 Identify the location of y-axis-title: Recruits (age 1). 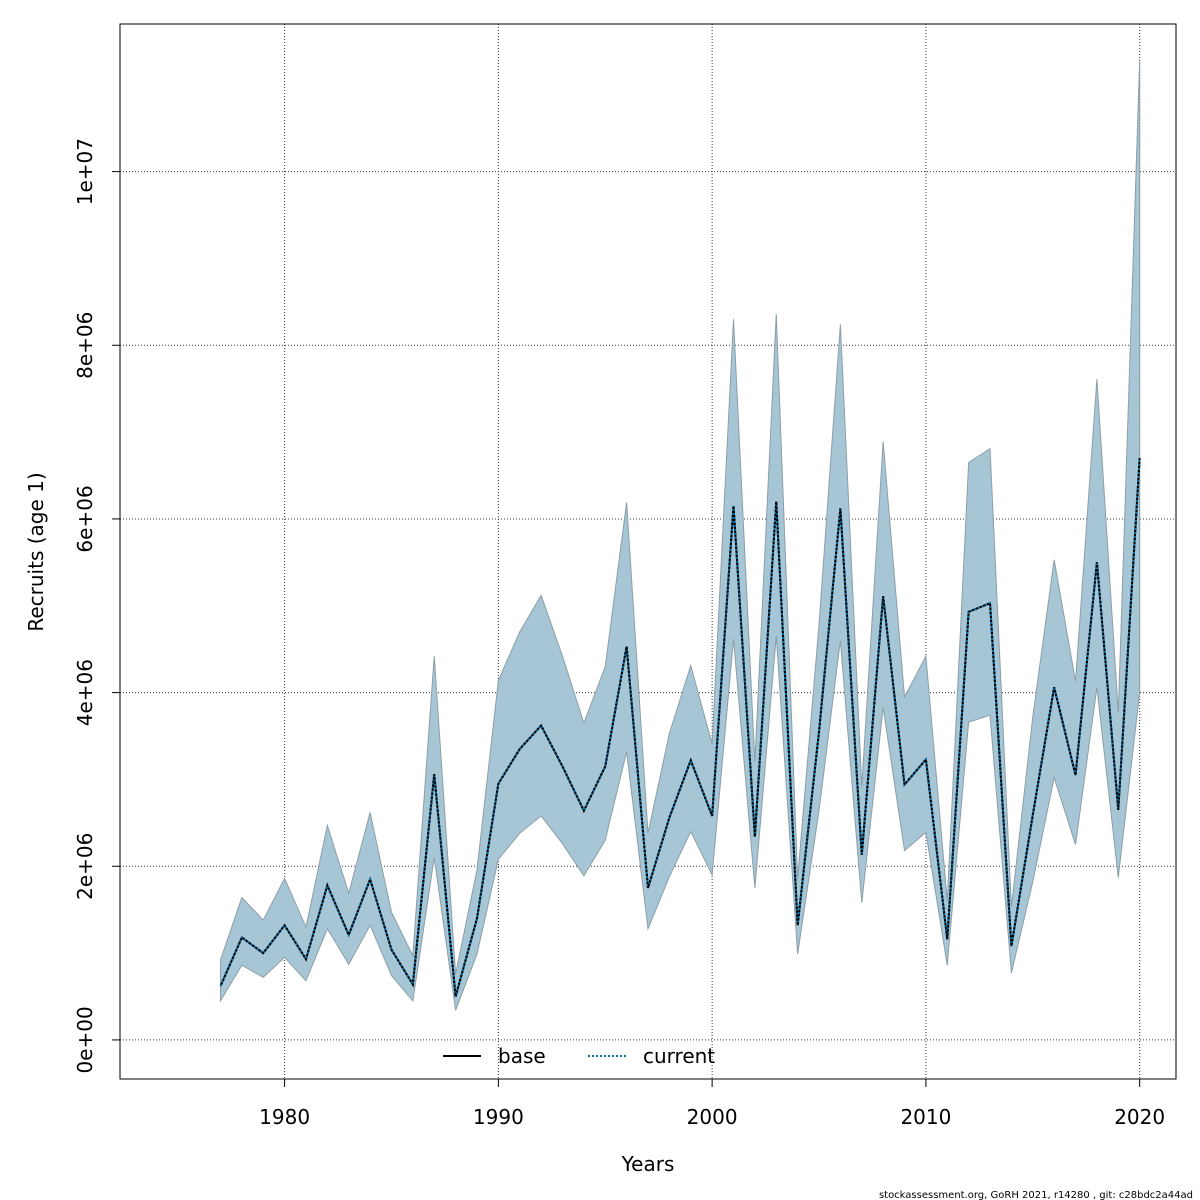
(36, 551).